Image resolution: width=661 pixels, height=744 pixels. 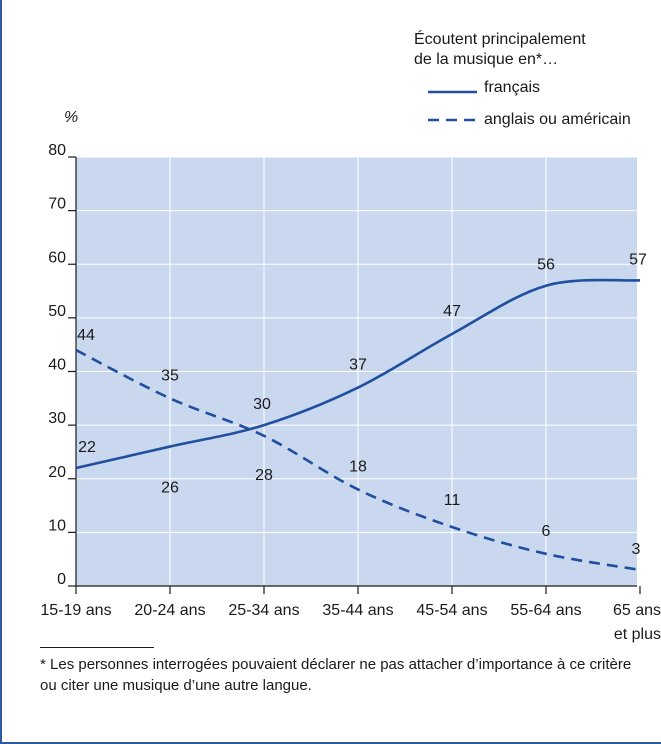 What do you see at coordinates (97, 647) in the screenshot?
I see `footnote-rule` at bounding box center [97, 647].